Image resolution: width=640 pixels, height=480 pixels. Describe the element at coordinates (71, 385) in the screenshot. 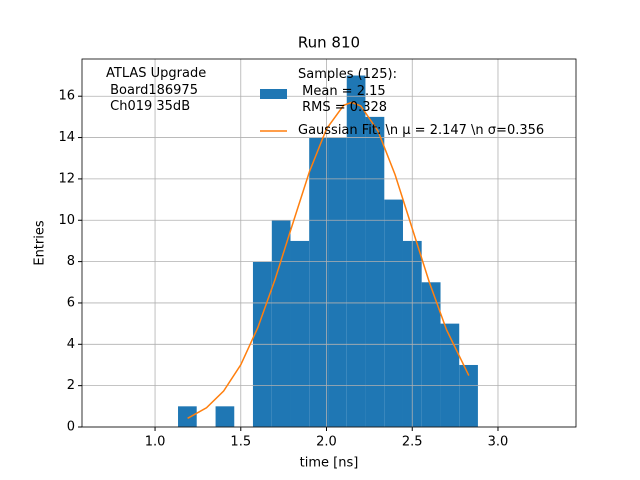

I see `y-tick-label: 2` at that location.